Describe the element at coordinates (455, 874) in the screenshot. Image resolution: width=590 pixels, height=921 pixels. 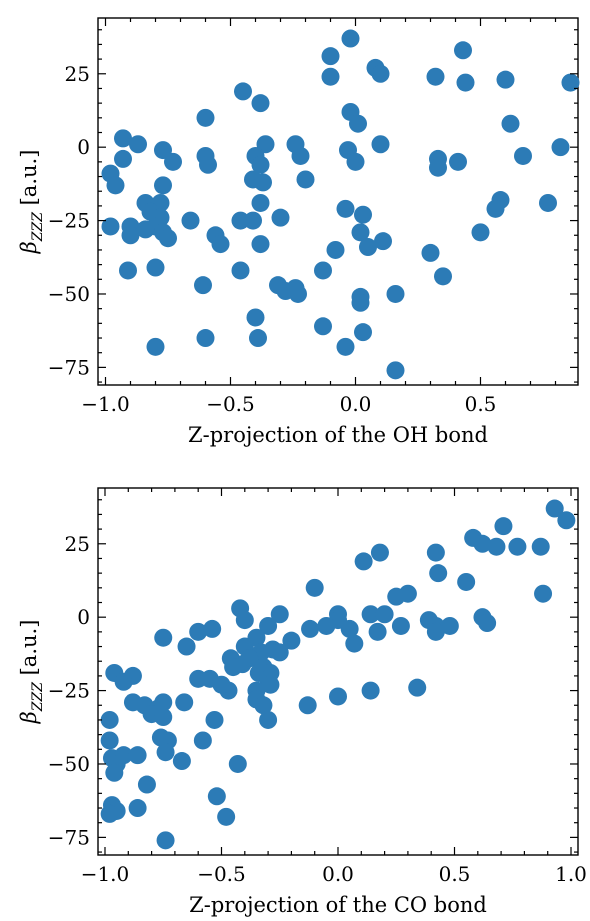
I see `x-tick-label: 0.5` at that location.